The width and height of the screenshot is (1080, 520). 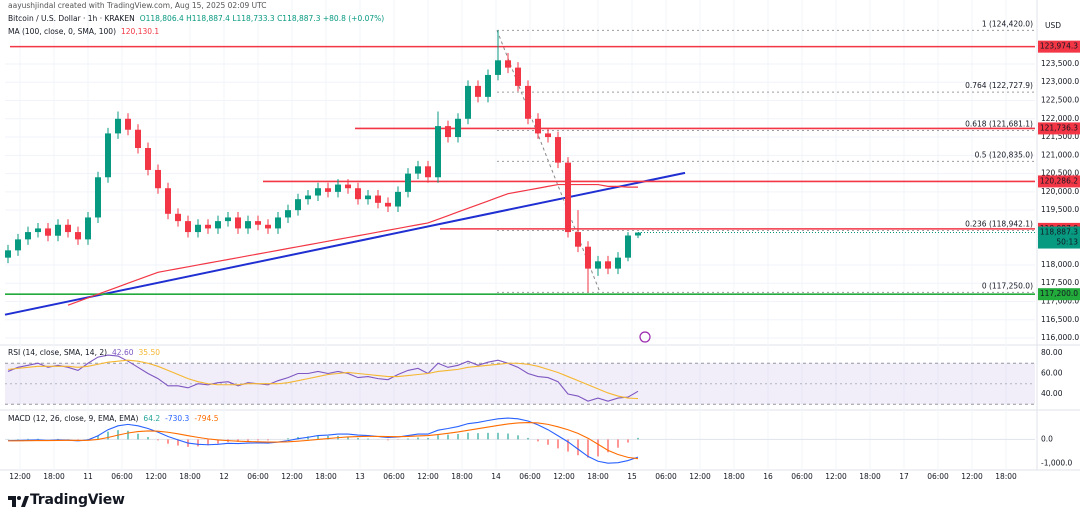 I want to click on rsi-ma-value: 35.50, so click(x=149, y=352).